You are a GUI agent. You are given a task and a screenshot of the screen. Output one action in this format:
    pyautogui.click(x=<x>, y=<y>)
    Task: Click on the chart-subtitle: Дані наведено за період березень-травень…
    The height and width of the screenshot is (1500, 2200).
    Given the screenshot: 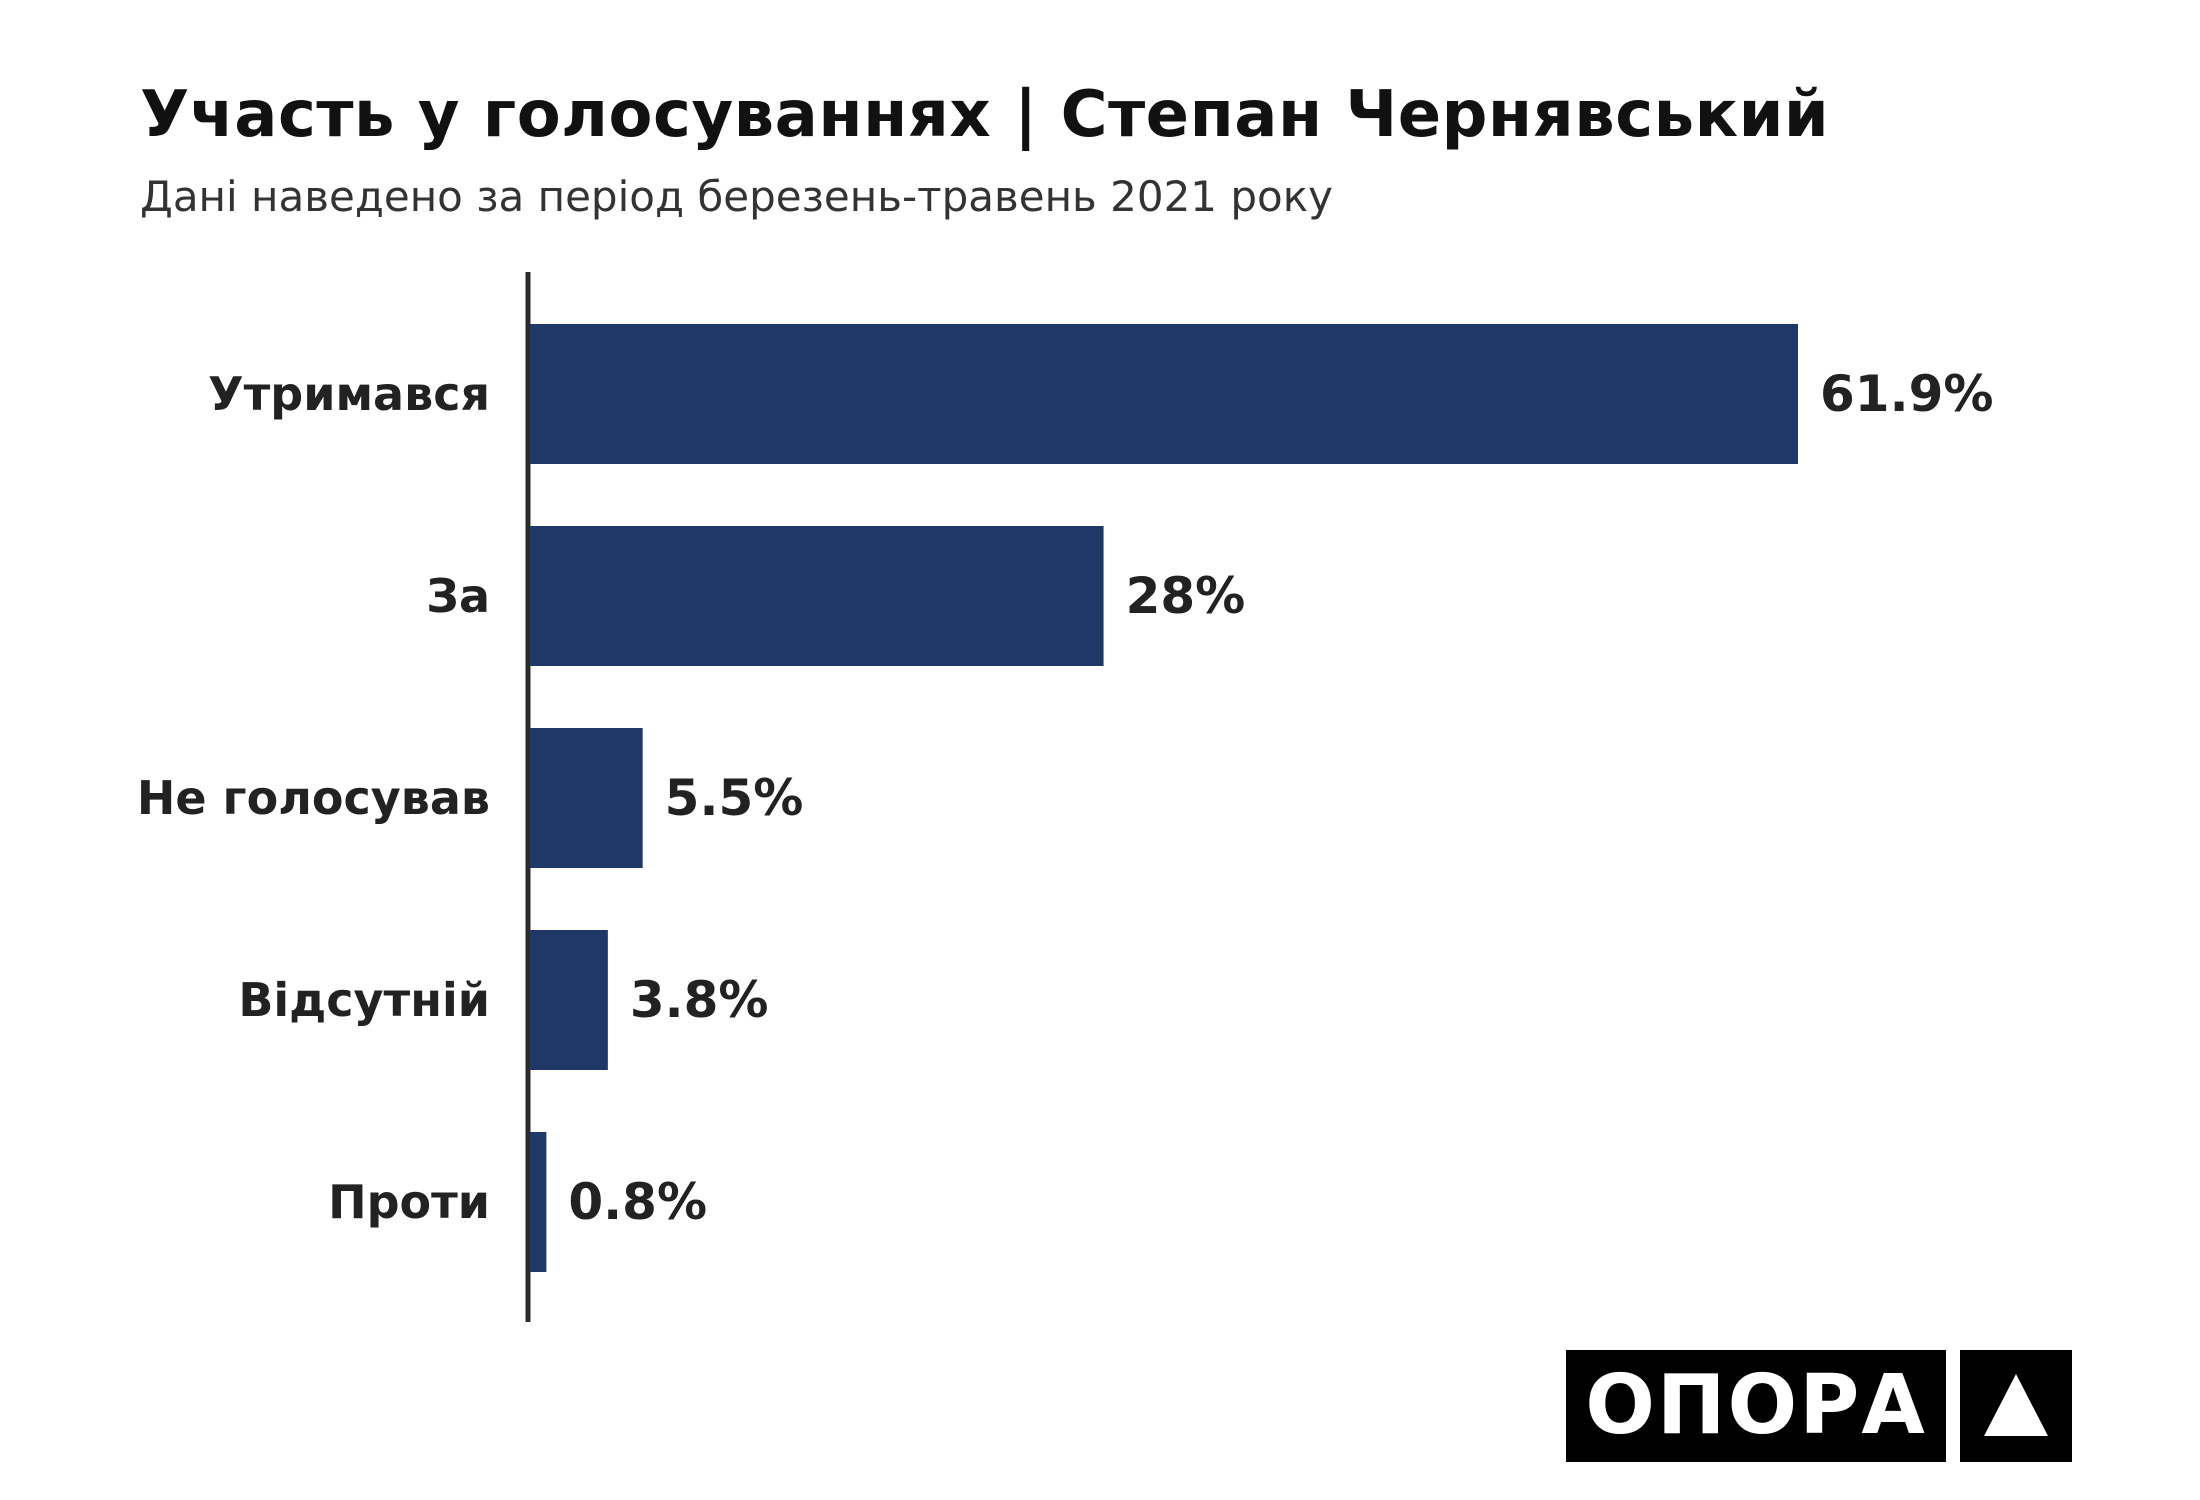 What is the action you would take?
    pyautogui.click(x=736, y=196)
    